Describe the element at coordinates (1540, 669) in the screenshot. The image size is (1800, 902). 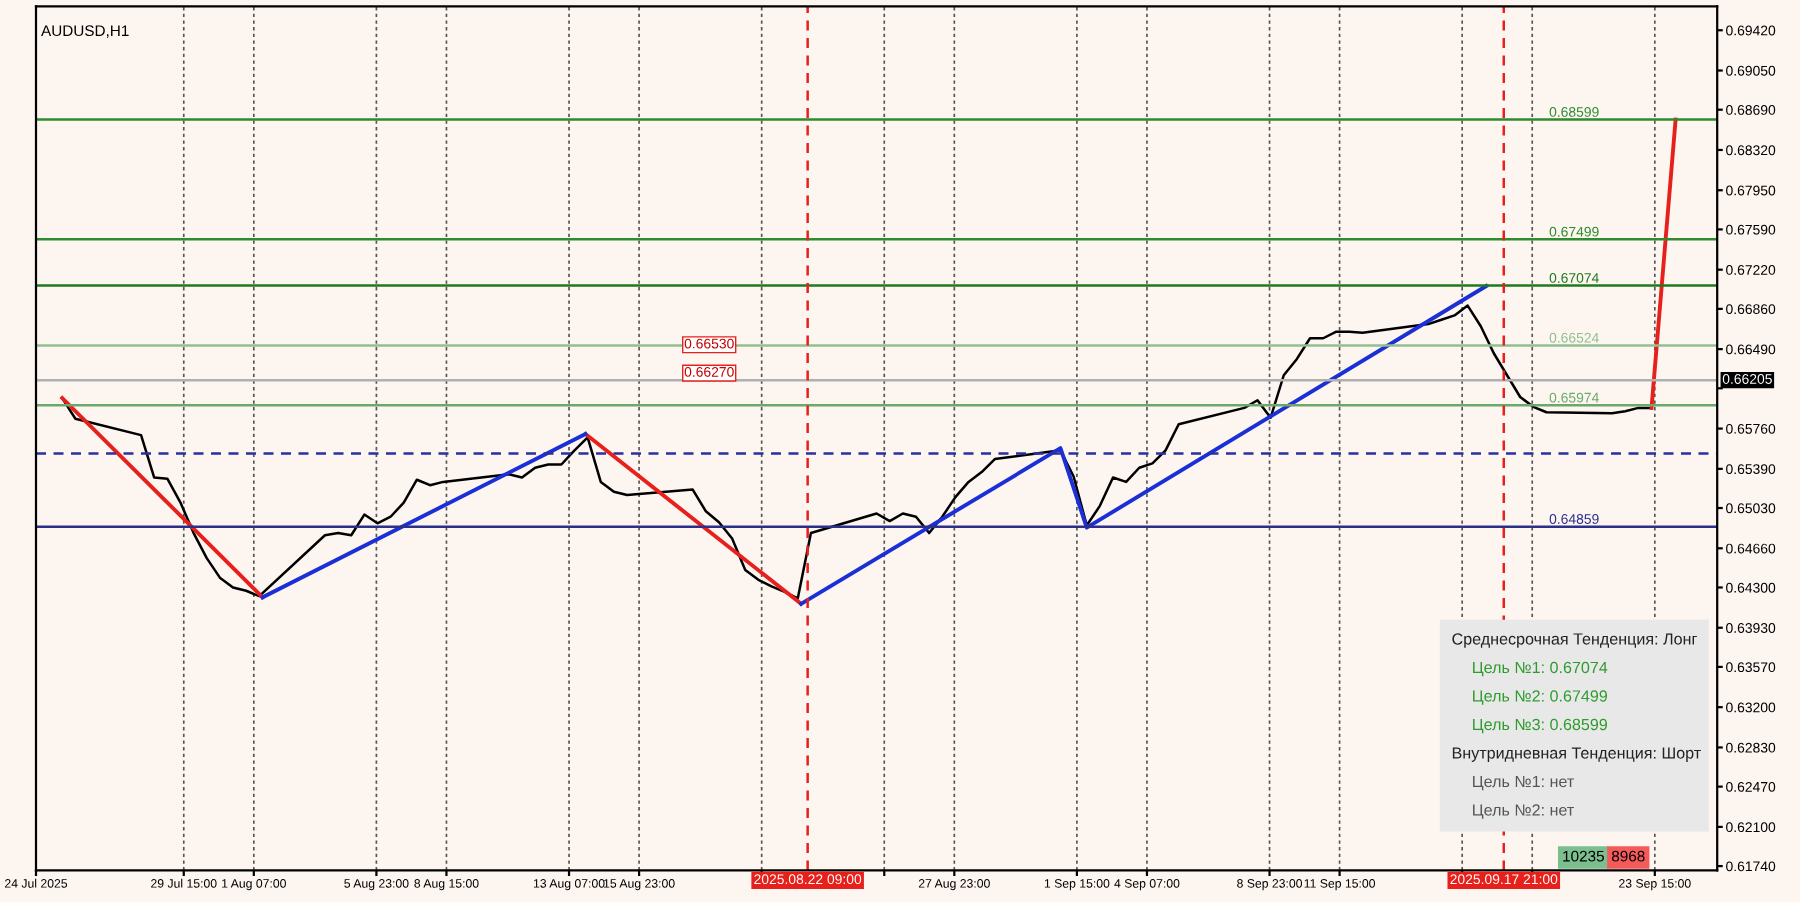
I see `annotation: Цель №1: 0.67074` at that location.